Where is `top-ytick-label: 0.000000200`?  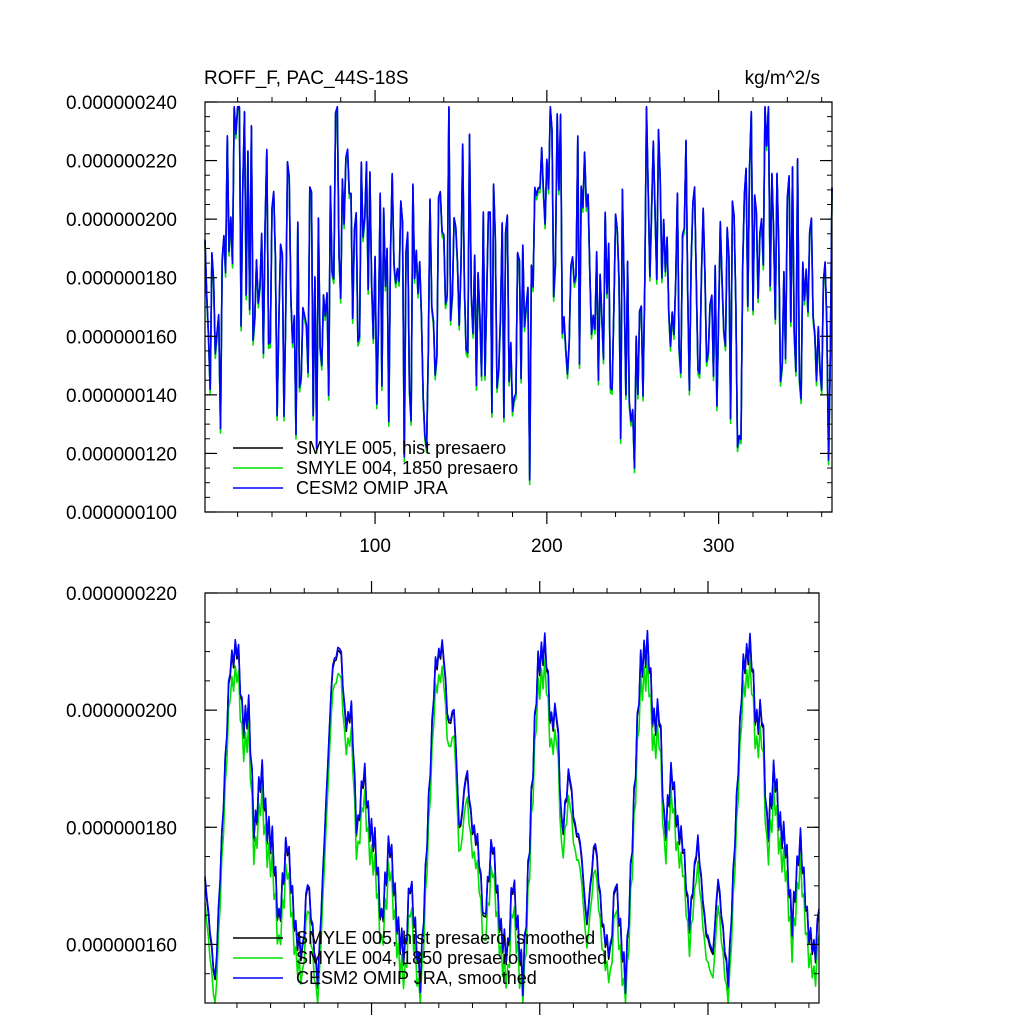
top-ytick-label: 0.000000200 is located at coordinates (121, 220).